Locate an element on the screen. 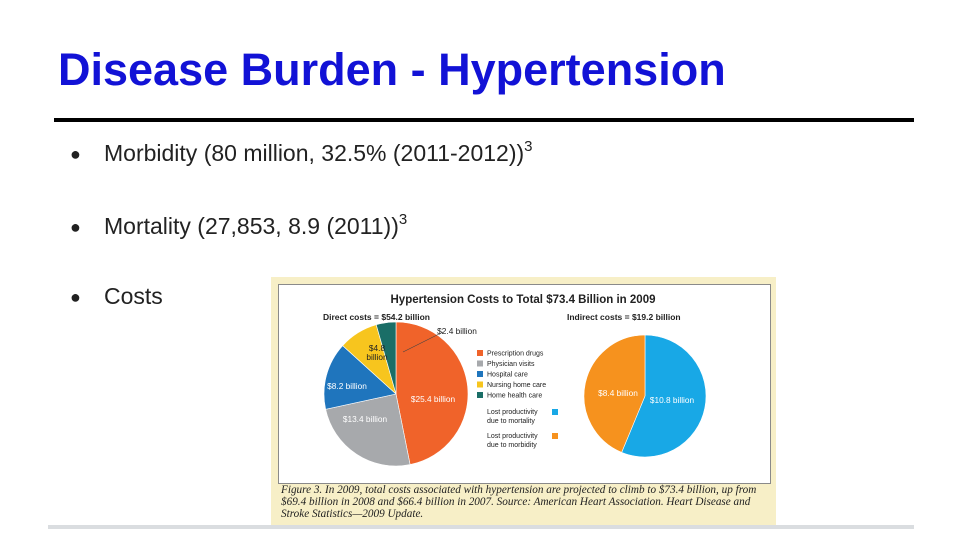  bullet-costs-text: Costs is located at coordinates (133, 296).